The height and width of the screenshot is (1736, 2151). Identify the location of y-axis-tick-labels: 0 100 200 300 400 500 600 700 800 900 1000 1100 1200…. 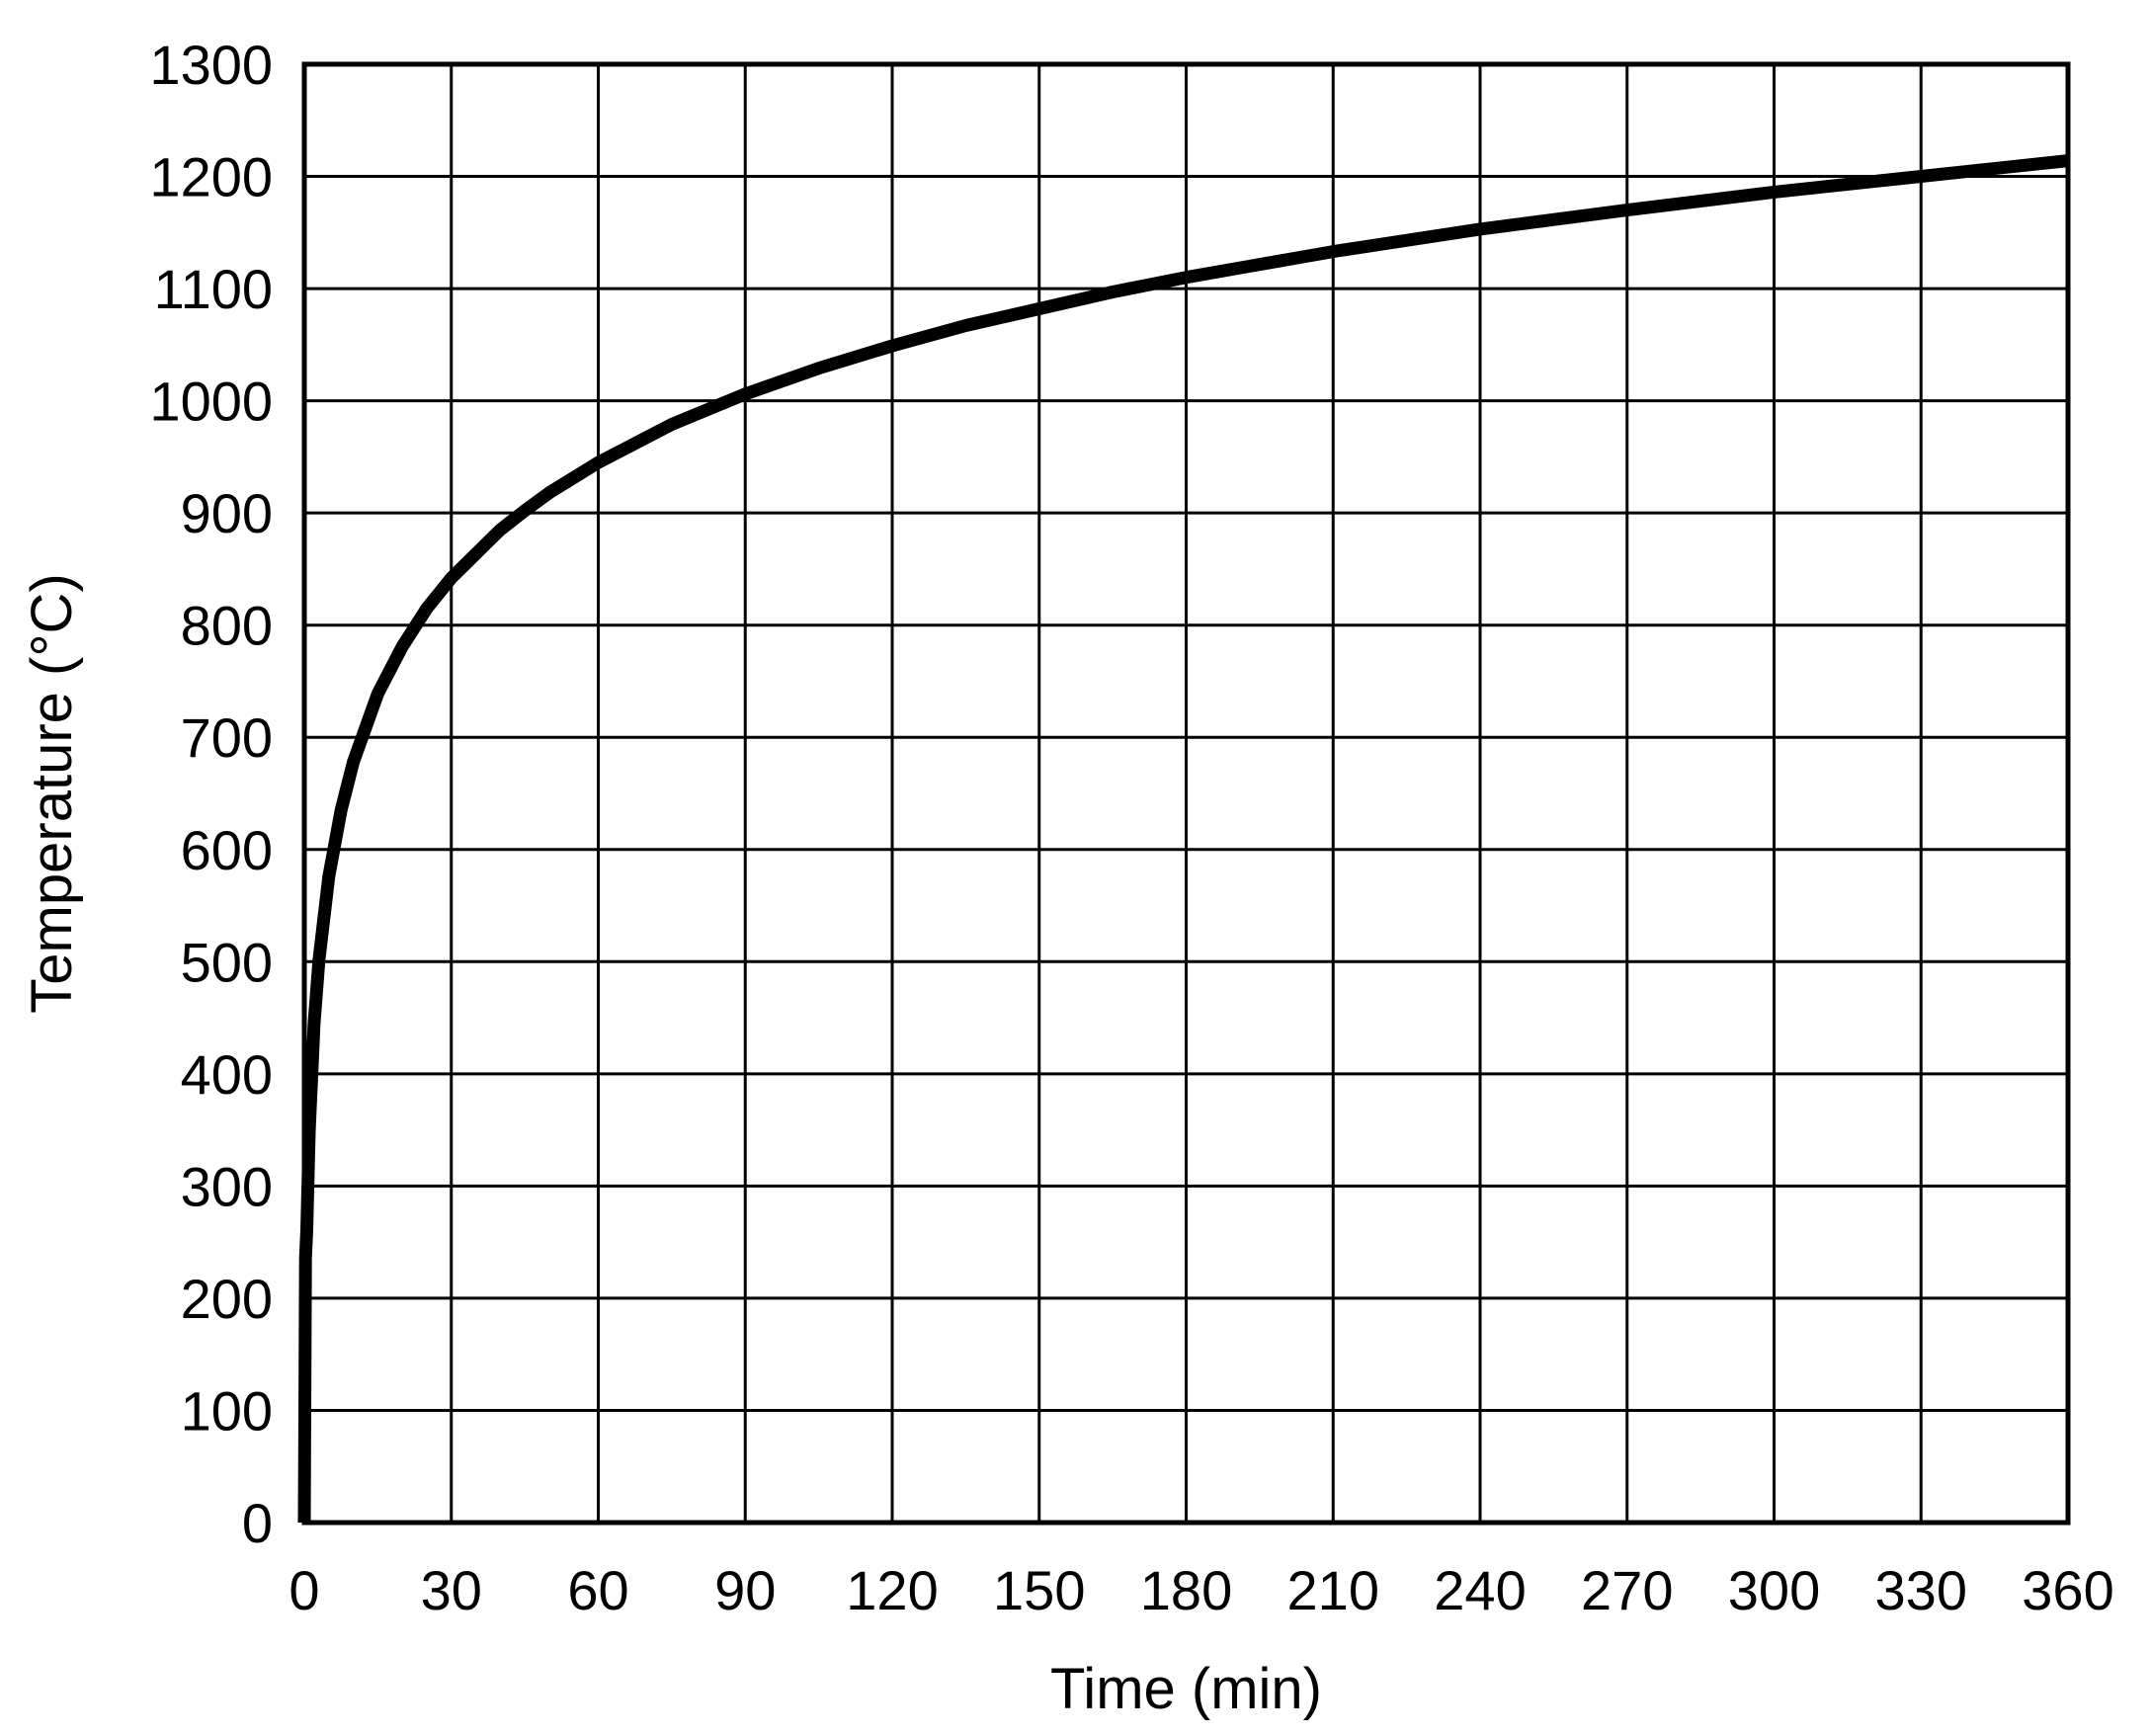
(211, 794).